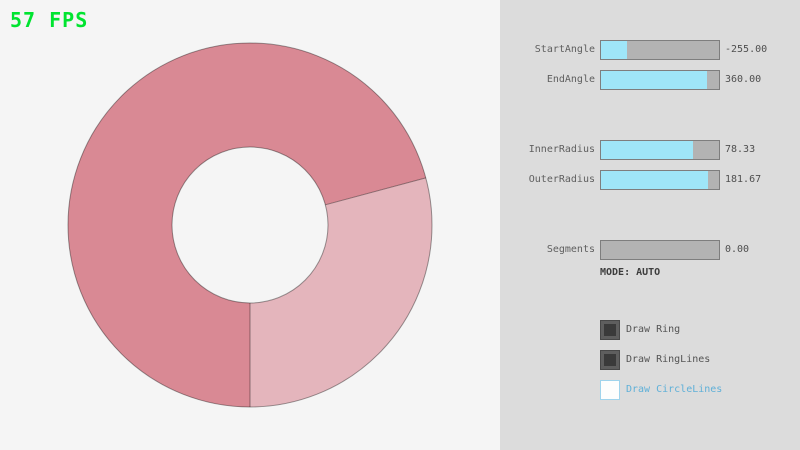 Image resolution: width=800 pixels, height=450 pixels. What do you see at coordinates (660, 250) in the screenshot?
I see `segments-slider` at bounding box center [660, 250].